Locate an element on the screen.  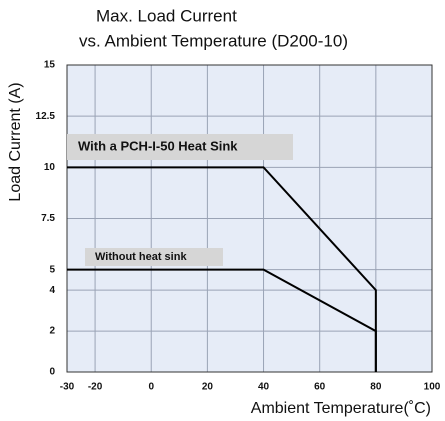
y-tick-label: 12.5 is located at coordinates (46, 116).